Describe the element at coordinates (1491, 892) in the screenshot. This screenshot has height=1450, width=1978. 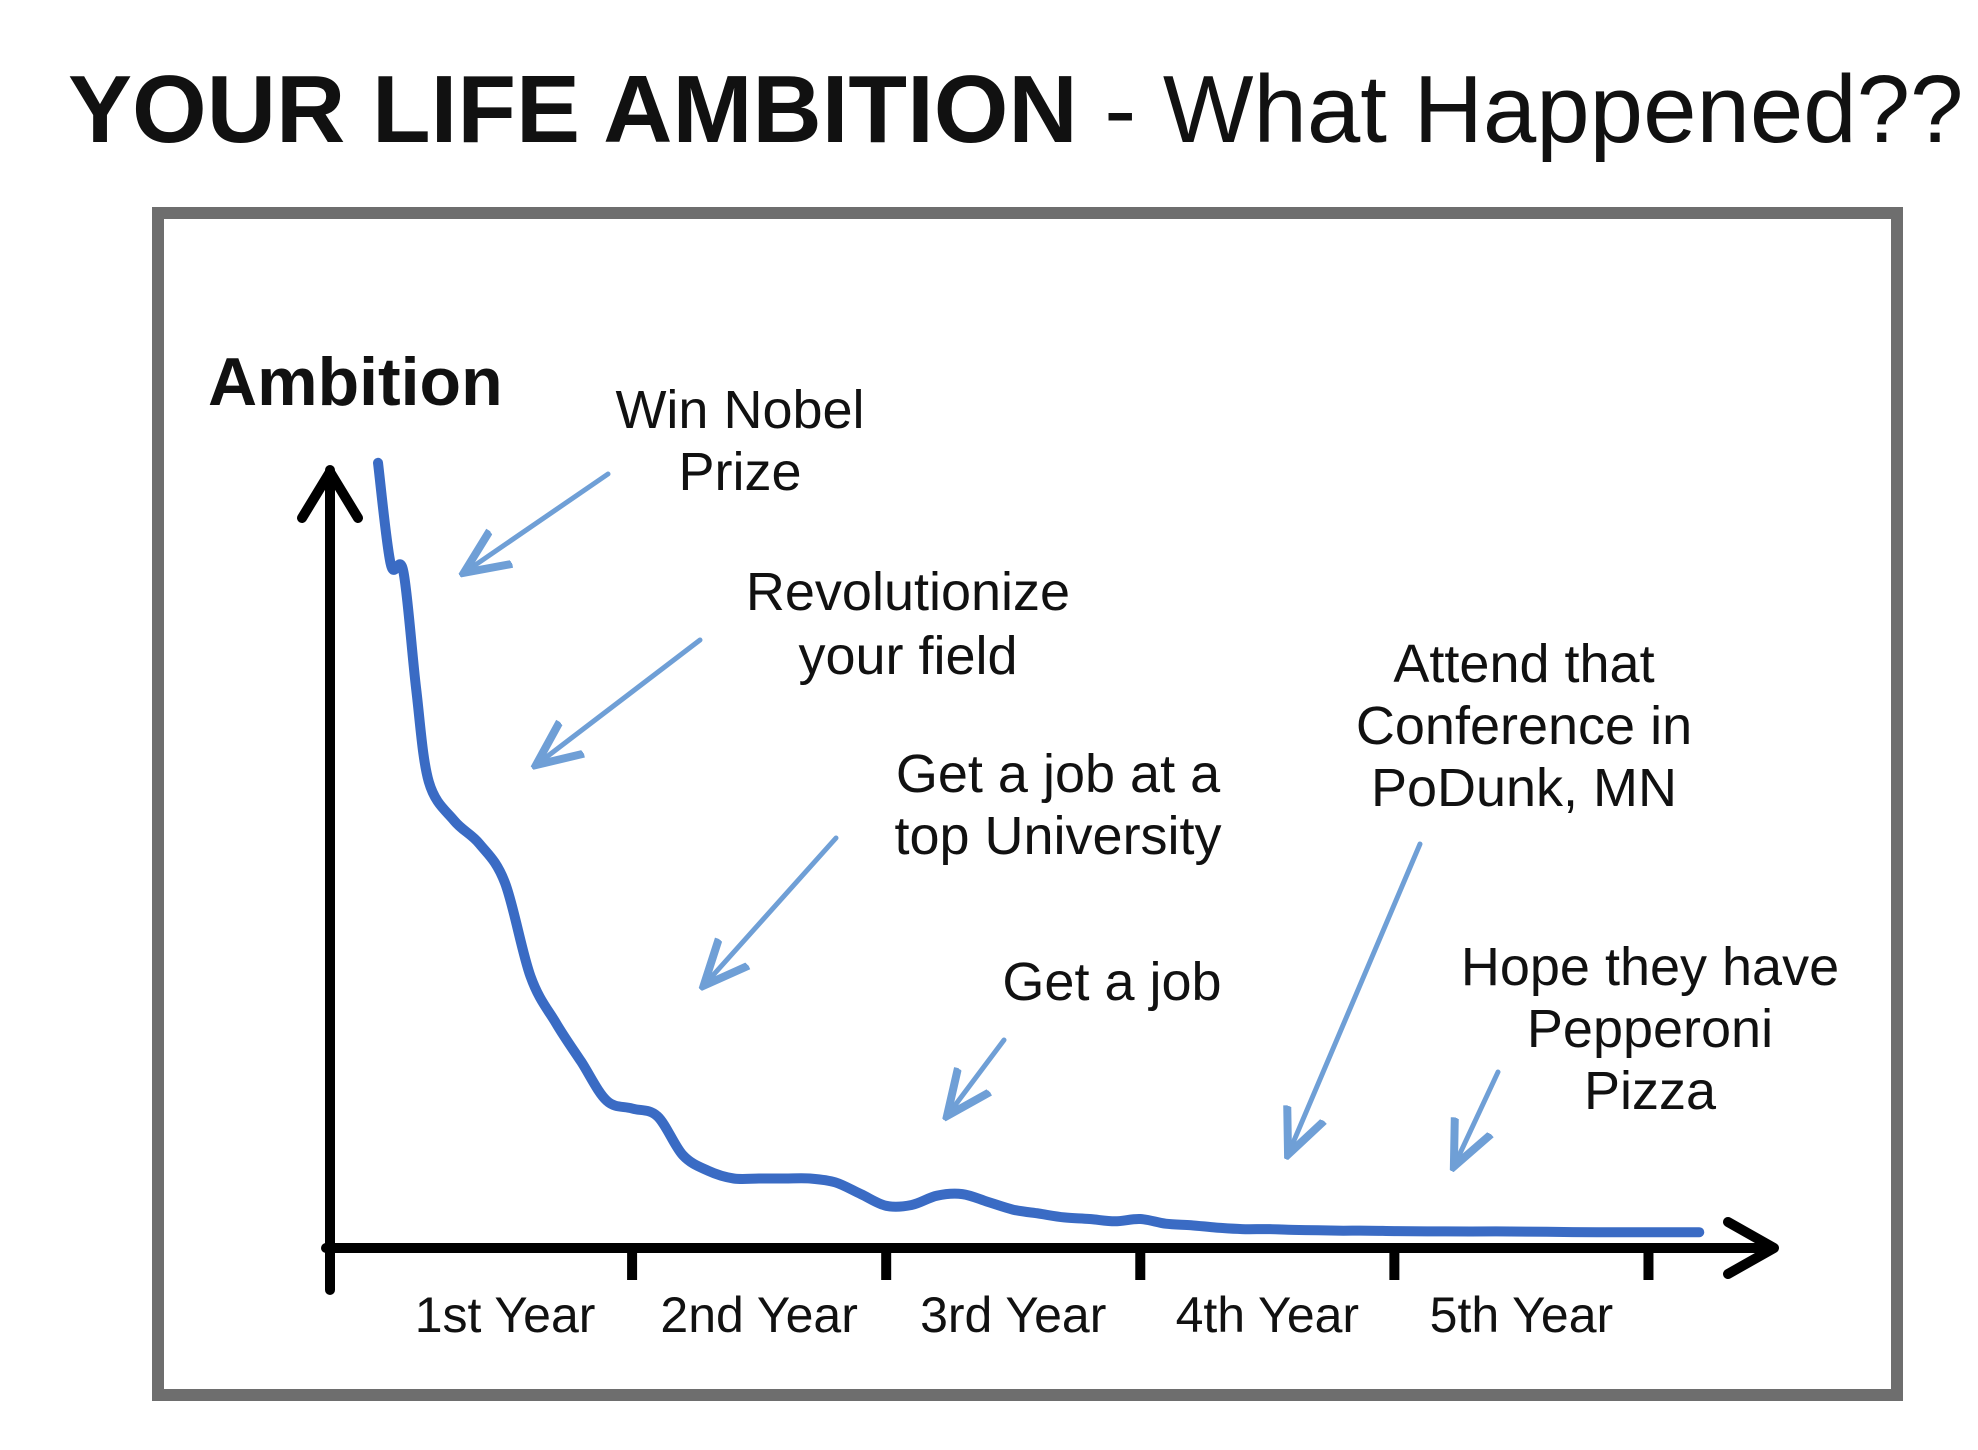
I see `annotation: Attend that Conference in PoDunk, MN` at that location.